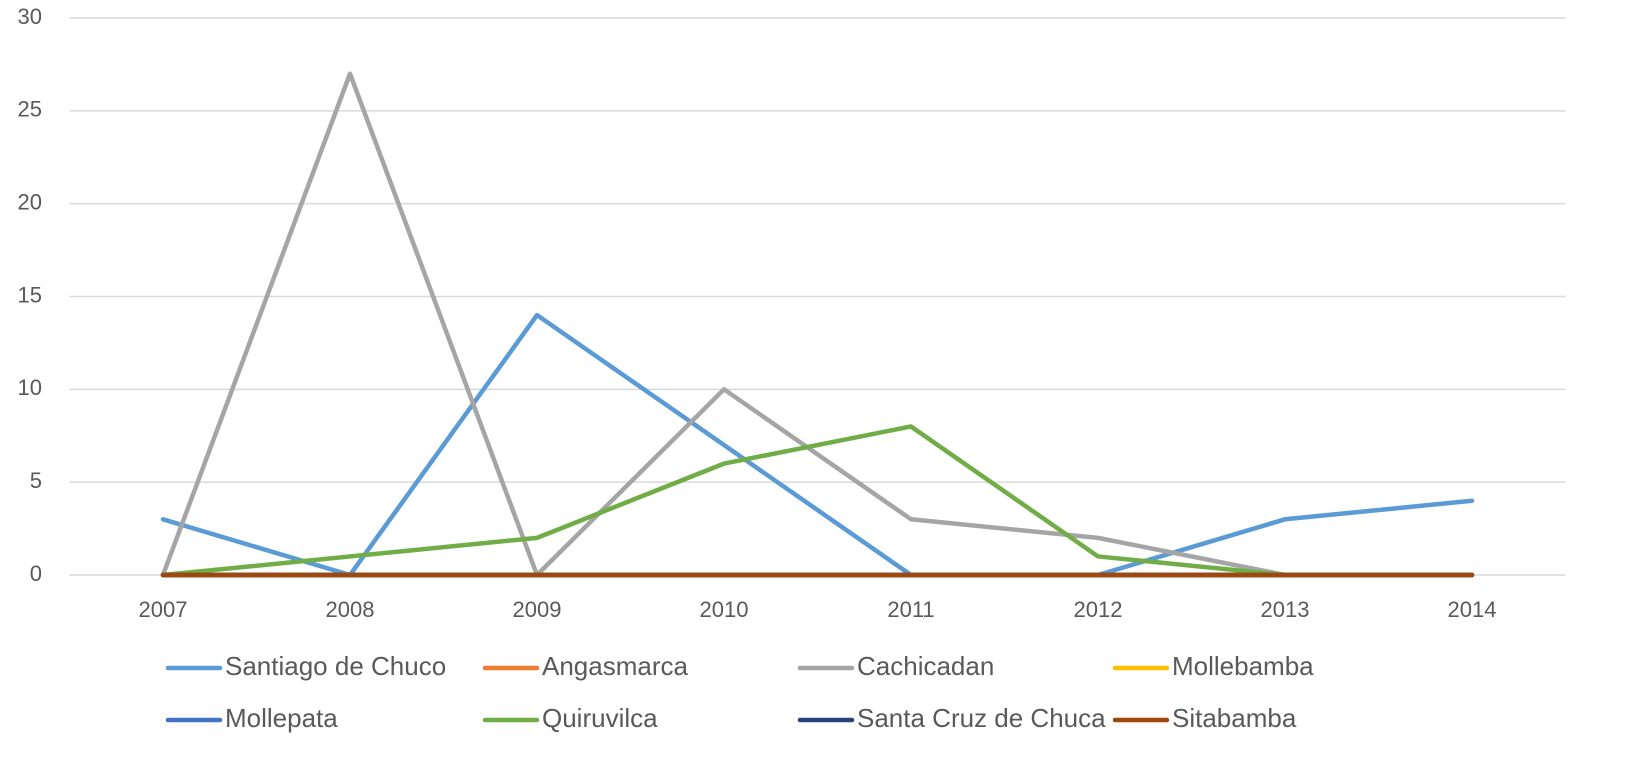 The image size is (1632, 768). Describe the element at coordinates (30, 294) in the screenshot. I see `y-tick-label: 15` at that location.